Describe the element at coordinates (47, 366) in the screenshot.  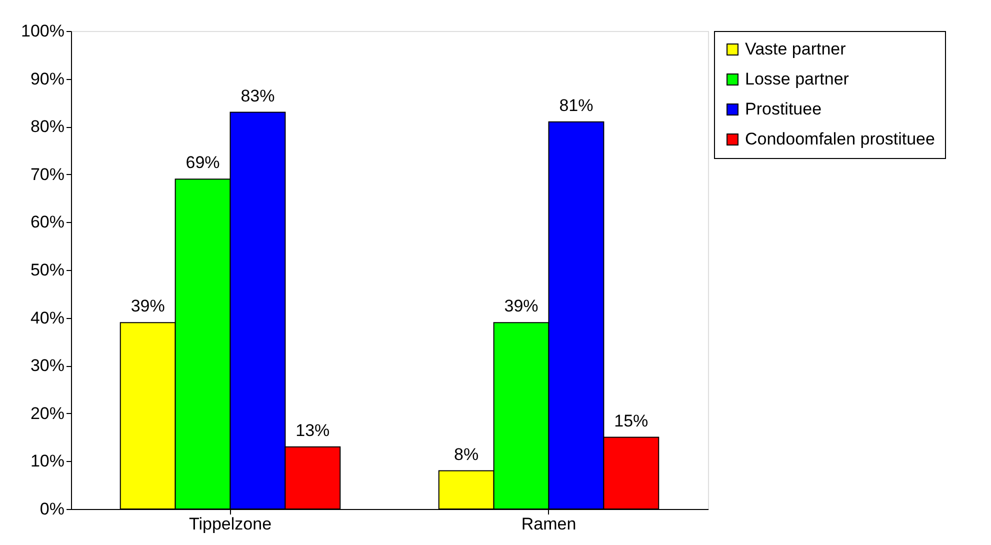
I see `y-tick-label: 30%` at that location.